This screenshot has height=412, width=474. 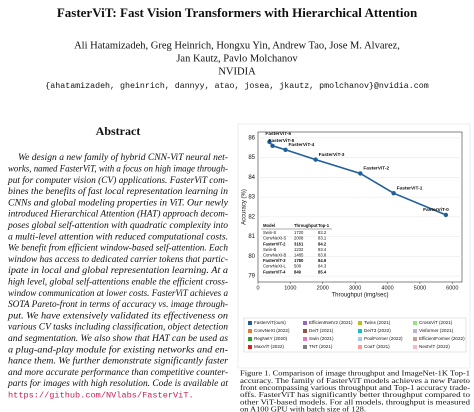 I want to click on x-tick-label: 4000, so click(x=387, y=288).